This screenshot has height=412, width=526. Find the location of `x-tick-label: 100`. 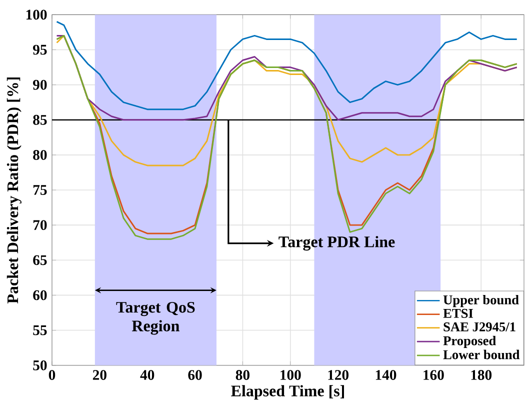

x-tick-label: 100 is located at coordinates (290, 375).